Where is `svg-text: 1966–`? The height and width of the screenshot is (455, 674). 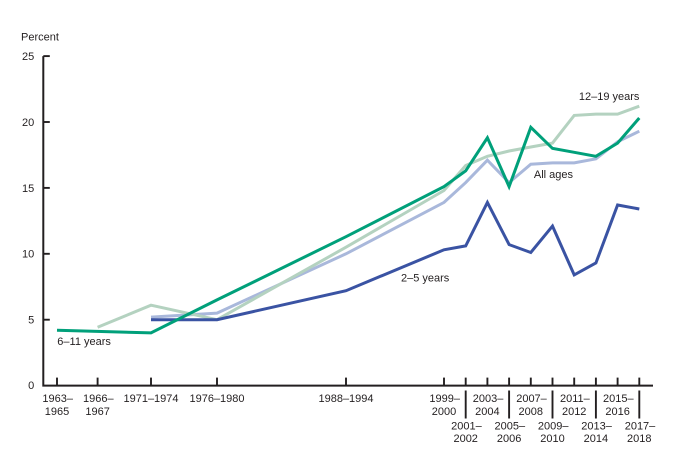 svg-text: 1966– is located at coordinates (98, 399).